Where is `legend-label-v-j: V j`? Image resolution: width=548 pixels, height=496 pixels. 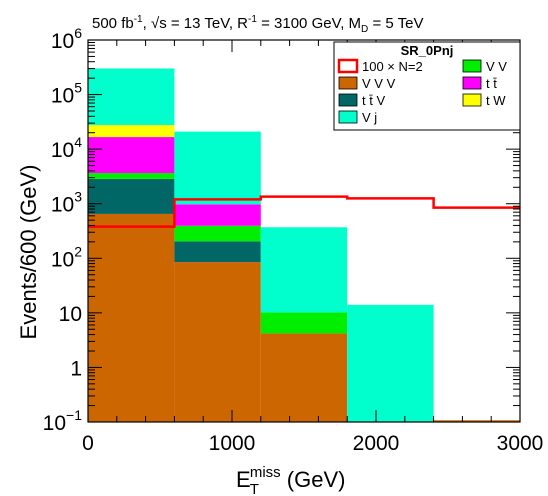 legend-label-v-j: V j is located at coordinates (369, 117).